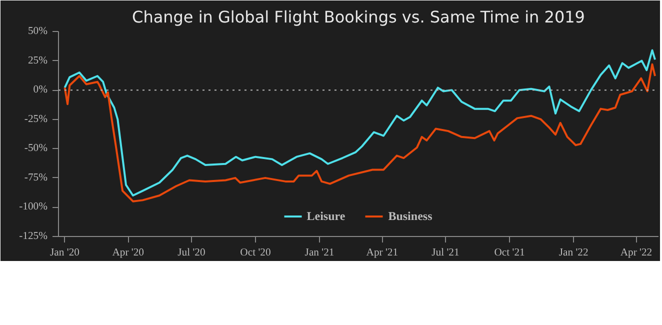 The height and width of the screenshot is (325, 662). What do you see at coordinates (128, 253) in the screenshot?
I see `x-tick-label: Apr '20` at bounding box center [128, 253].